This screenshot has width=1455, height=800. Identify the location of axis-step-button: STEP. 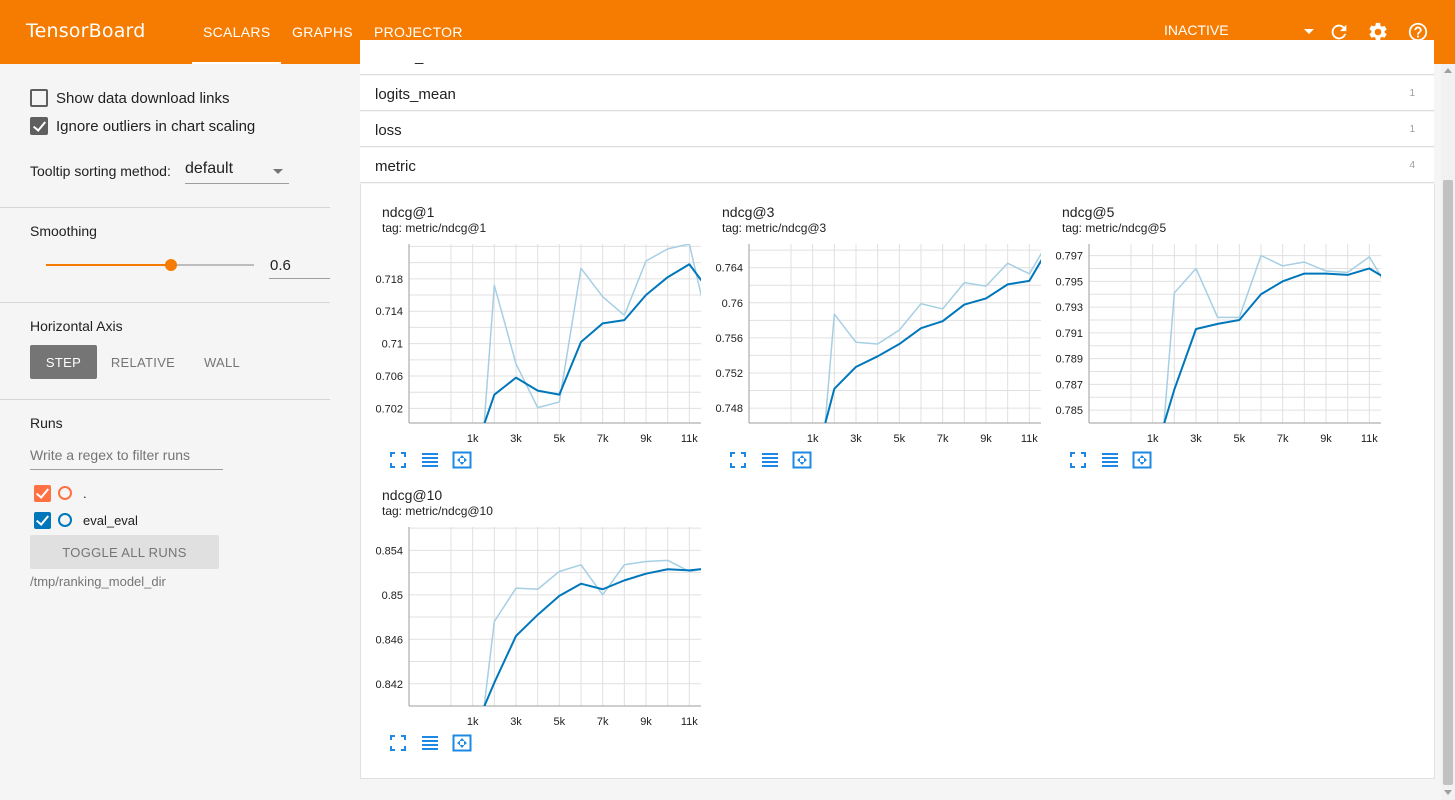
(63, 362).